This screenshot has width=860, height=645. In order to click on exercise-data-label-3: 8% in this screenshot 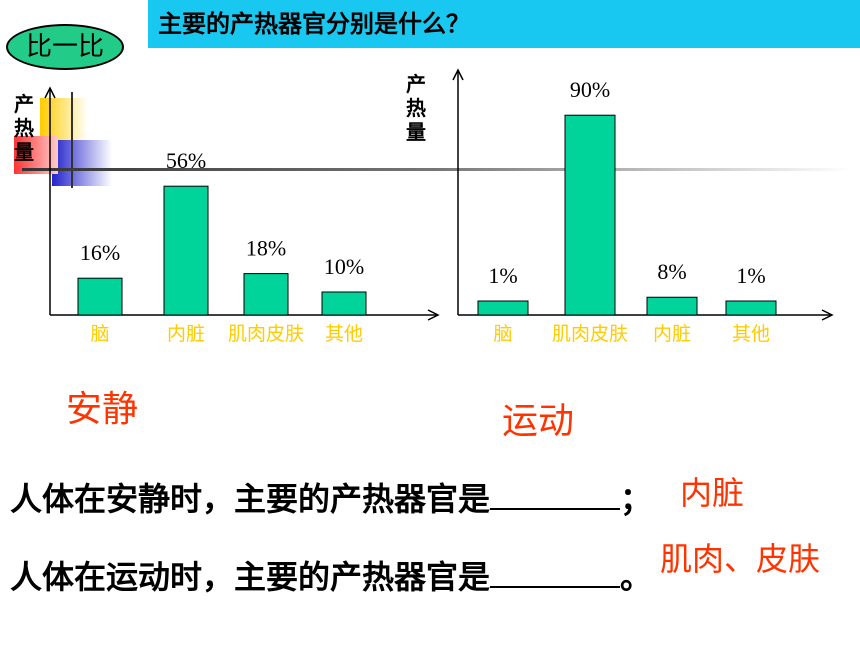, I will do `click(671, 271)`.